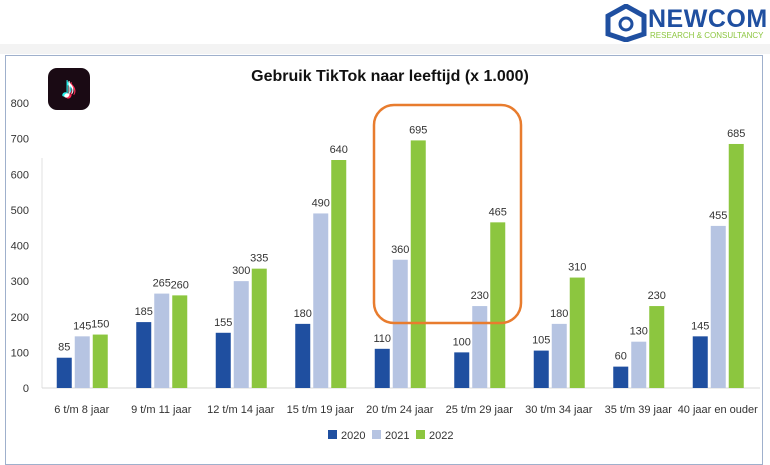 The image size is (770, 465). I want to click on data-label: 465, so click(498, 212).